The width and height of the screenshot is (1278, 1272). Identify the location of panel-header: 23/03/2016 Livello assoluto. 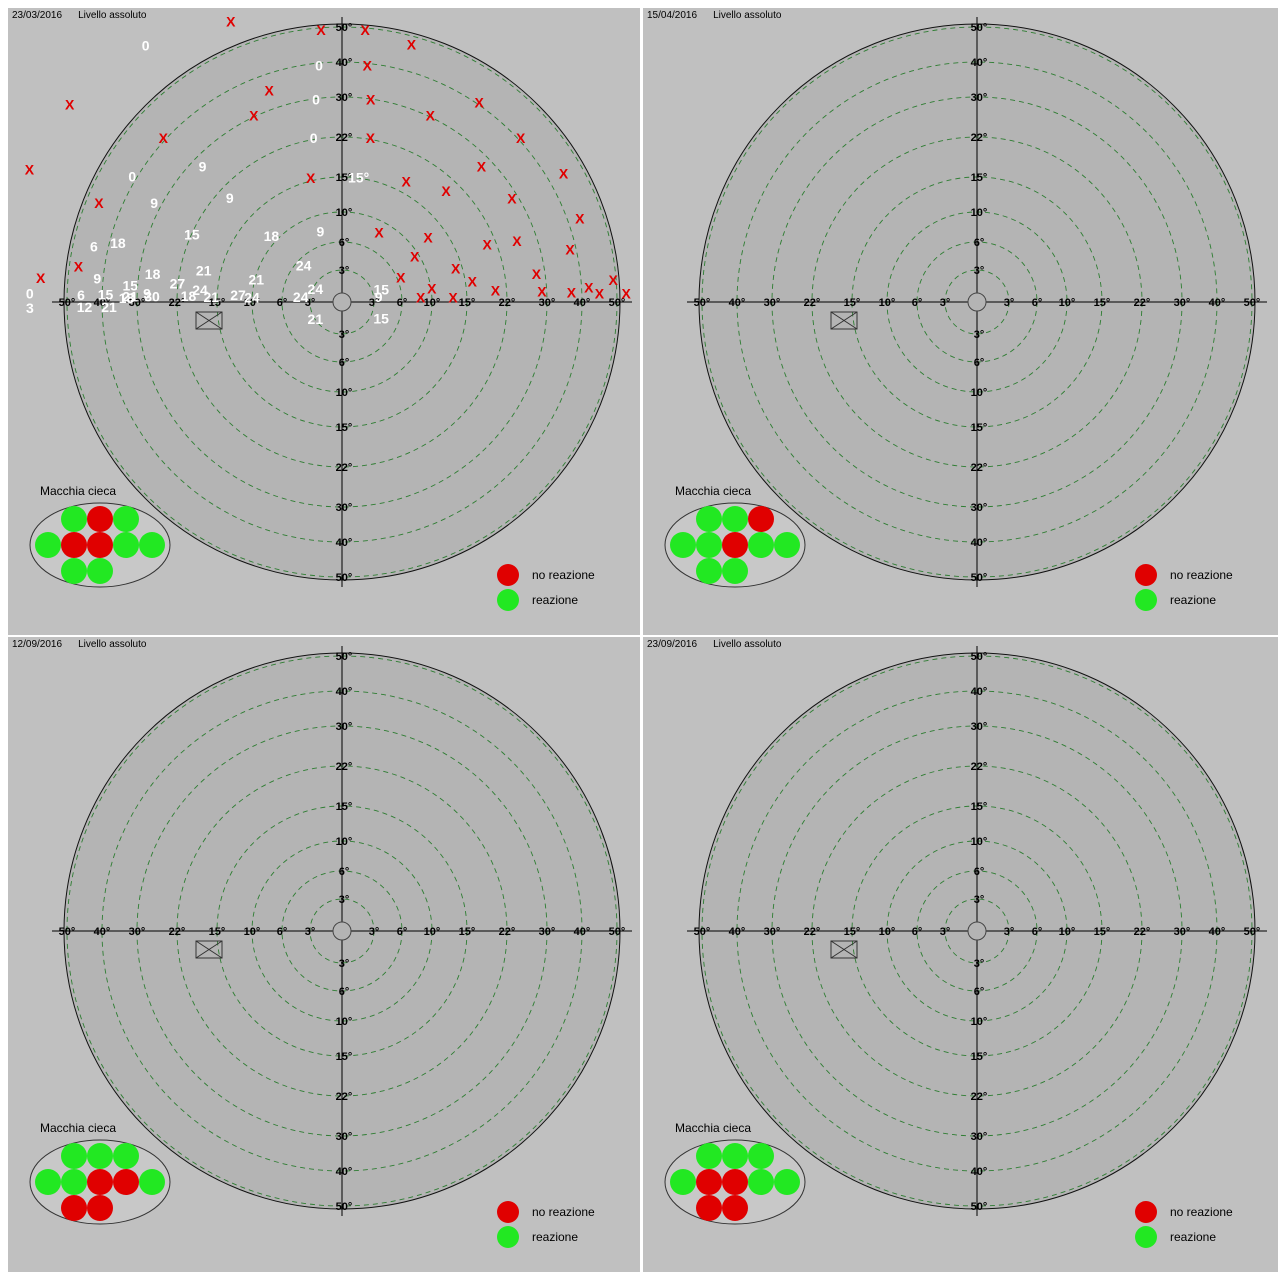
(87, 15).